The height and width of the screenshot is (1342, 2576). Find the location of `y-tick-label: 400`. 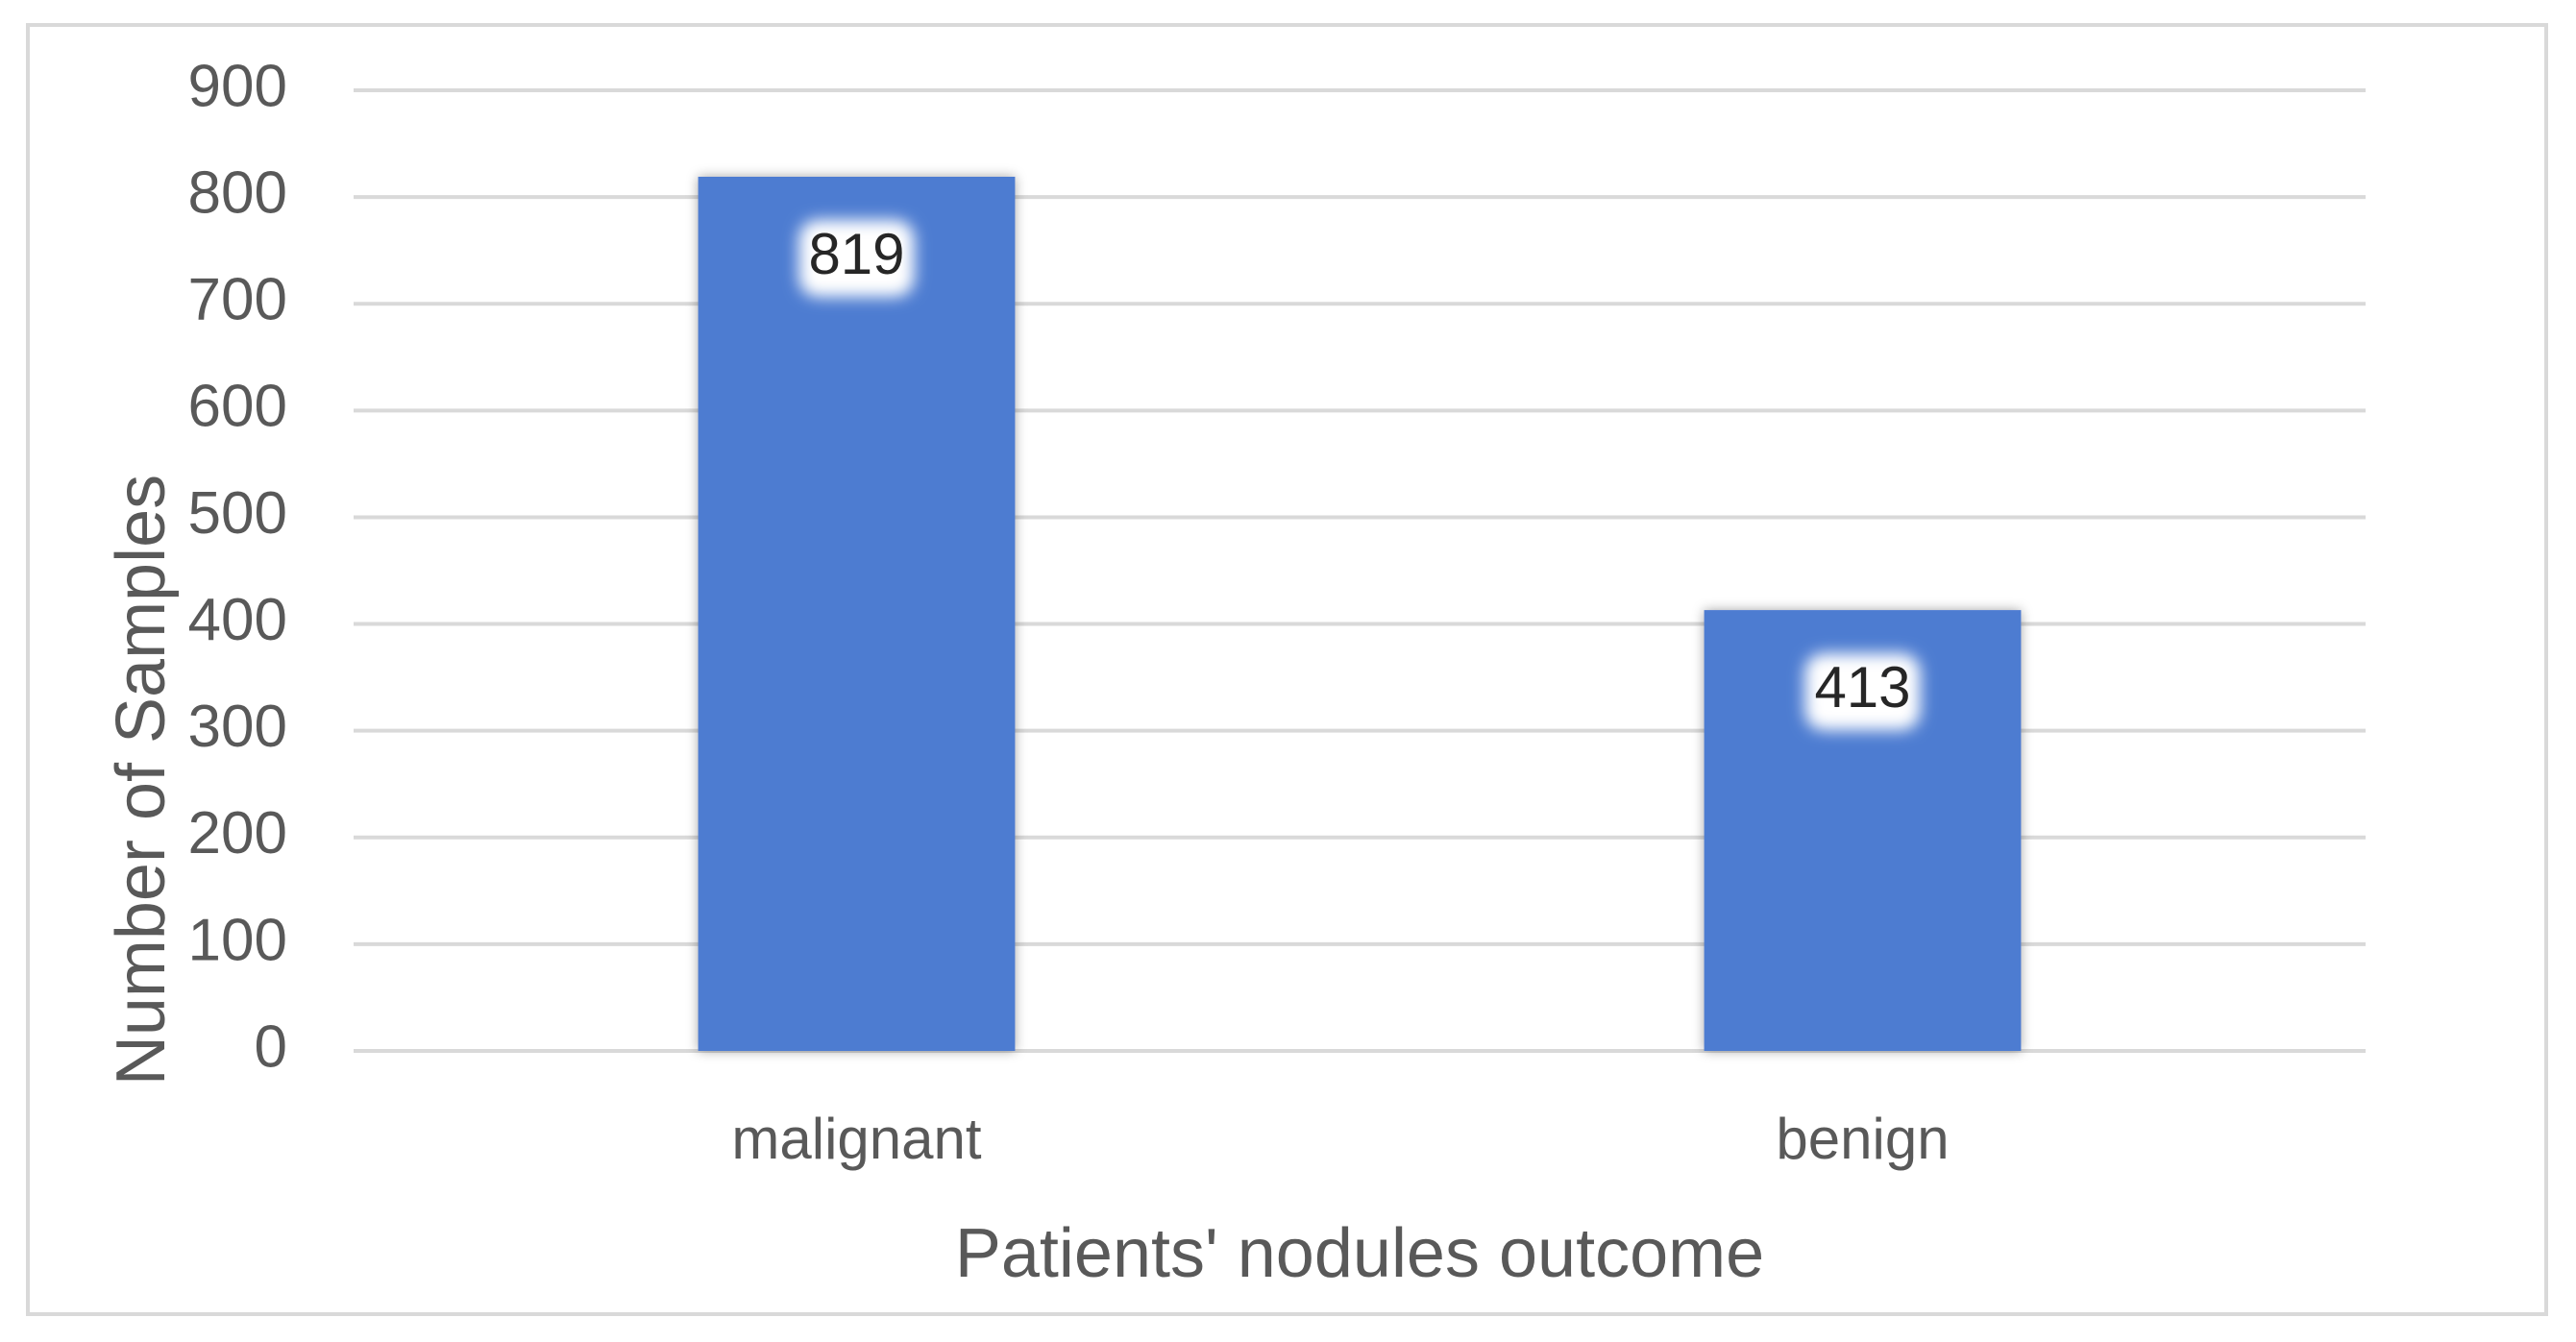

y-tick-label: 400 is located at coordinates (237, 620).